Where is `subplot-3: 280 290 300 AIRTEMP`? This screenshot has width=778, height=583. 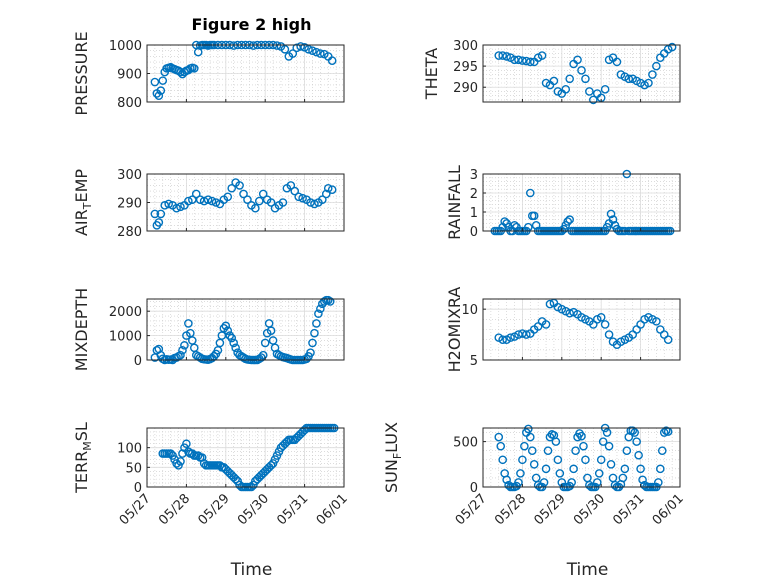 subplot-3: 280 290 300 AIRTEMP is located at coordinates (208, 204).